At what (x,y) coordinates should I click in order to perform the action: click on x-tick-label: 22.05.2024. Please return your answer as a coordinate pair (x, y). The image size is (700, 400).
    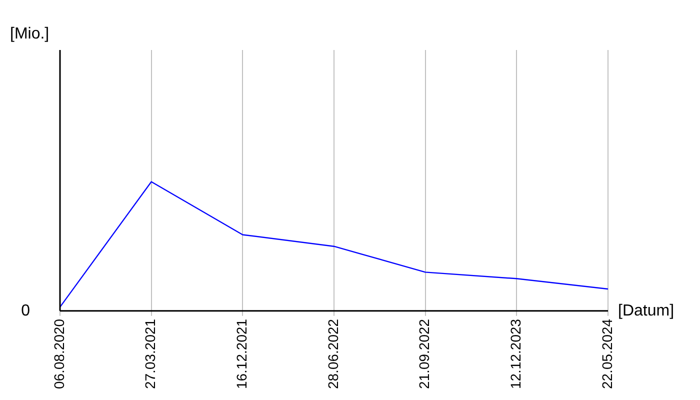
    Looking at the image, I should click on (606, 354).